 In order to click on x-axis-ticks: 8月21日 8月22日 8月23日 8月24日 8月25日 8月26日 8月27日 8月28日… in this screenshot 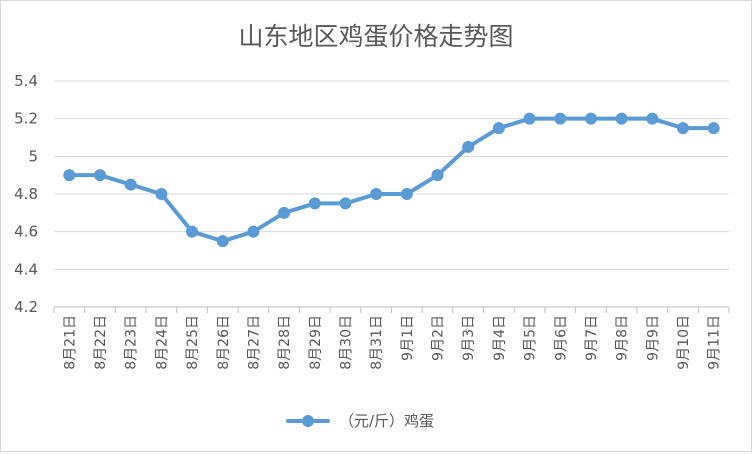, I will do `click(391, 338)`.